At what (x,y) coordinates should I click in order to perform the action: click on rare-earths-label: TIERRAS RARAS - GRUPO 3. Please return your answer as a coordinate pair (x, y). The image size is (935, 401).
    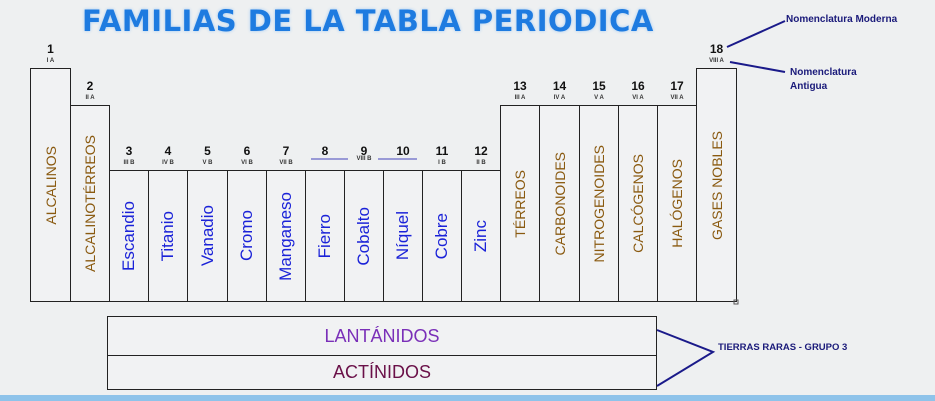
    Looking at the image, I should click on (783, 347).